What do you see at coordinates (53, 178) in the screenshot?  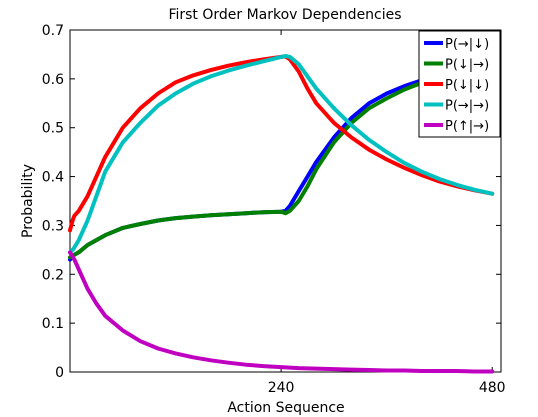 I see `y-tick-label: 0.4` at bounding box center [53, 178].